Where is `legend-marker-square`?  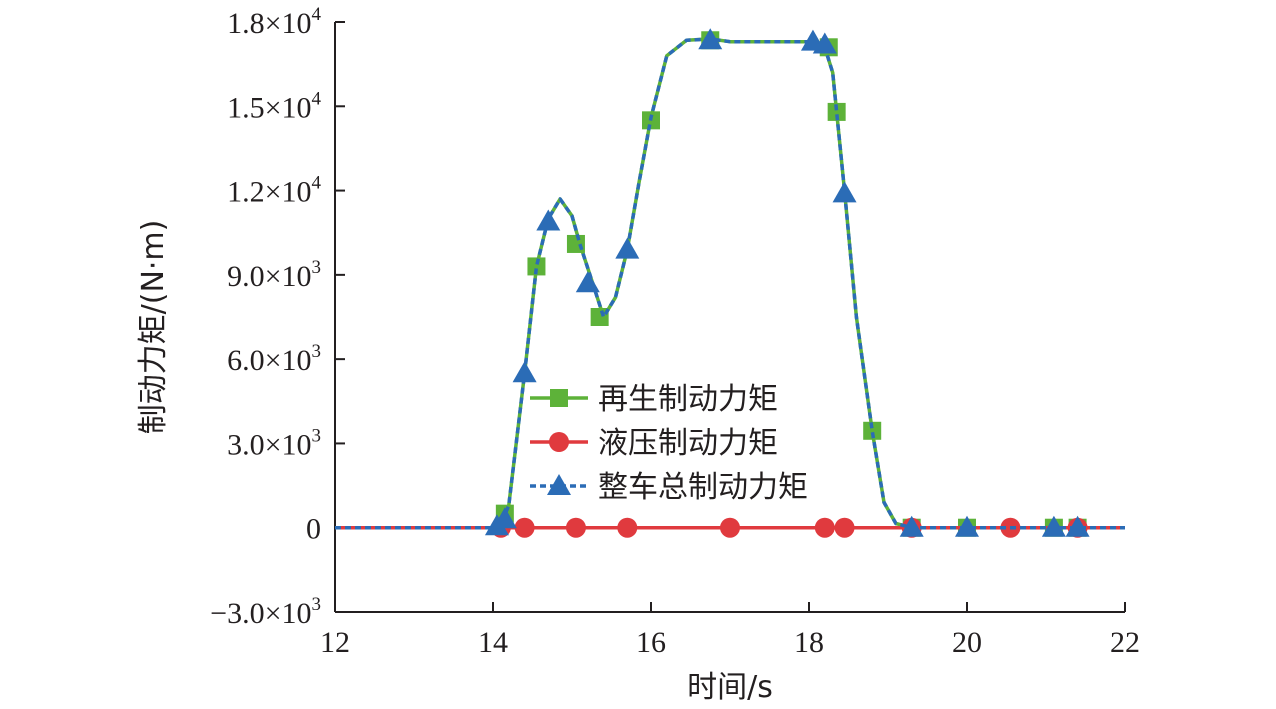 legend-marker-square is located at coordinates (559, 398).